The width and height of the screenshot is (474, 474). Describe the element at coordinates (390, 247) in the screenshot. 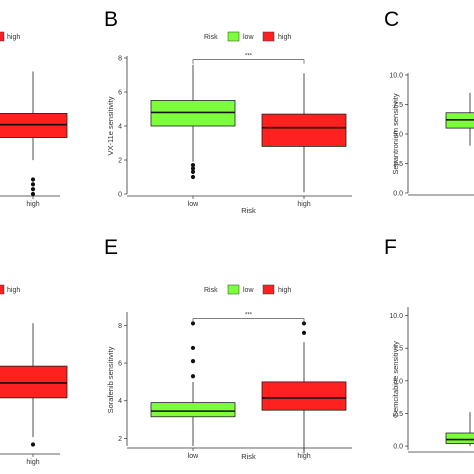

I see `panel-letter-f: F` at that location.